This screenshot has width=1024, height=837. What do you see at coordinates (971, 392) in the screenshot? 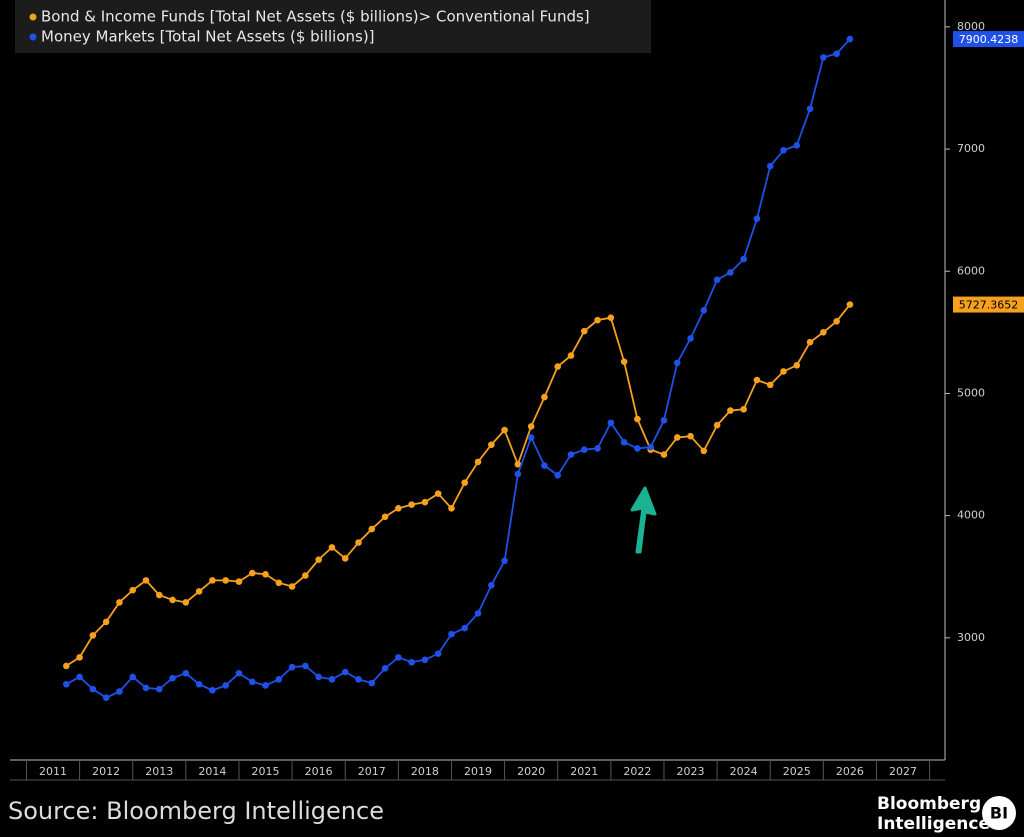
I see `y-tick-label: 5000` at bounding box center [971, 392].